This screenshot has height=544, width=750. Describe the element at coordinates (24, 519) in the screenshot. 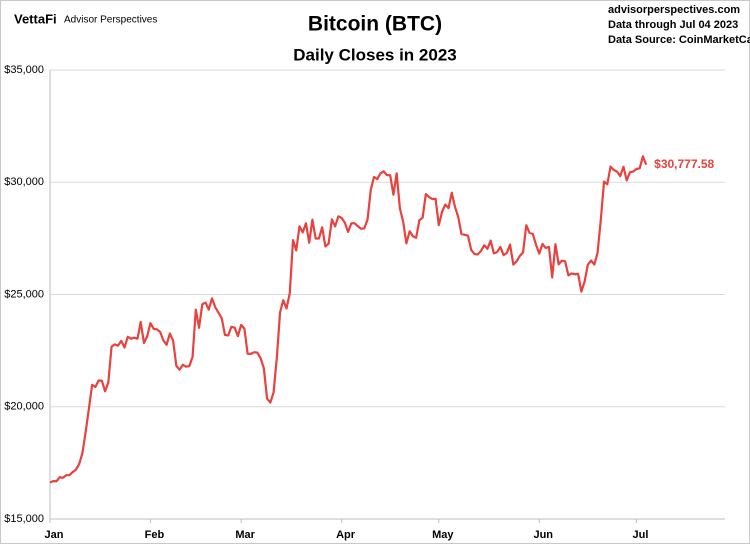

I see `y-tick-label: $15,000` at that location.